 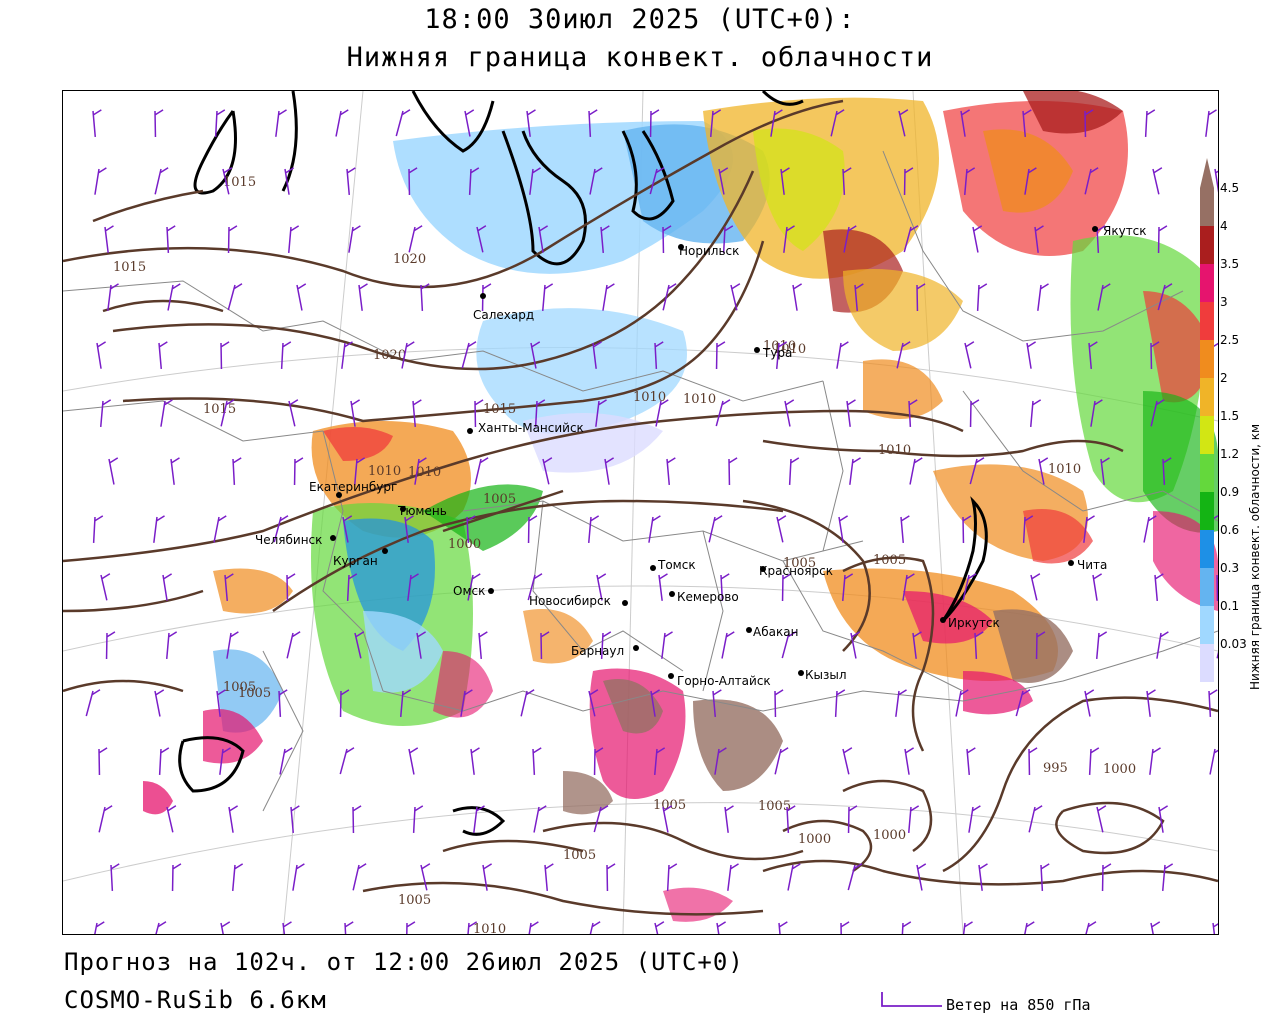 I want to click on map-title: 18:00 30июл 2025 (UTC+0):, so click(x=640, y=19).